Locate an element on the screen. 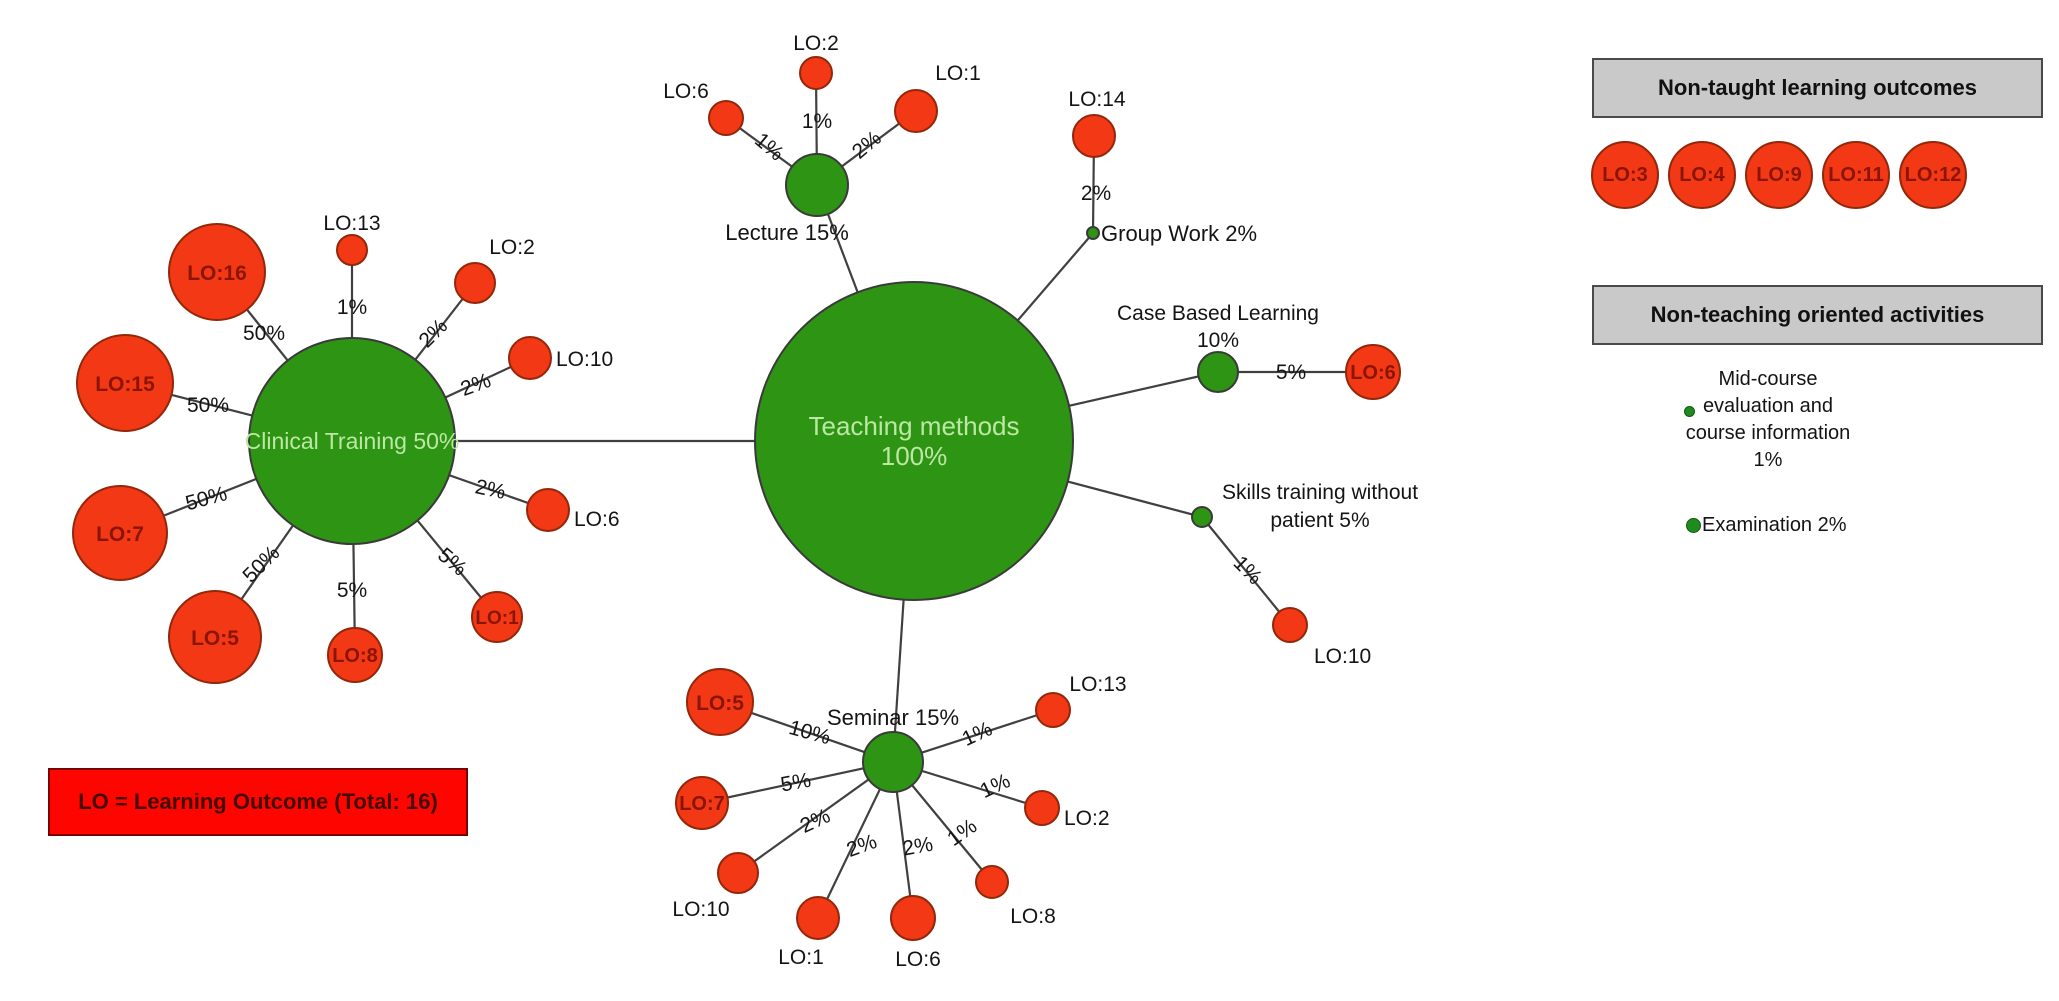 The width and height of the screenshot is (2059, 1001). non-taught-outcome-chip: LO:12 is located at coordinates (1933, 175).